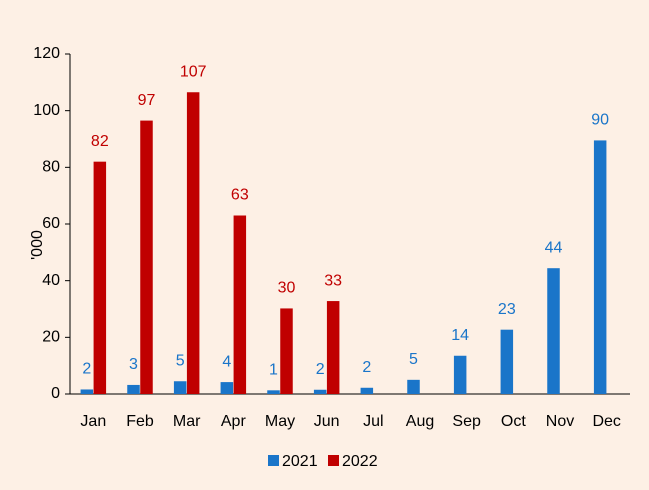 This screenshot has width=649, height=490. I want to click on x-tick-label: Jun, so click(327, 421).